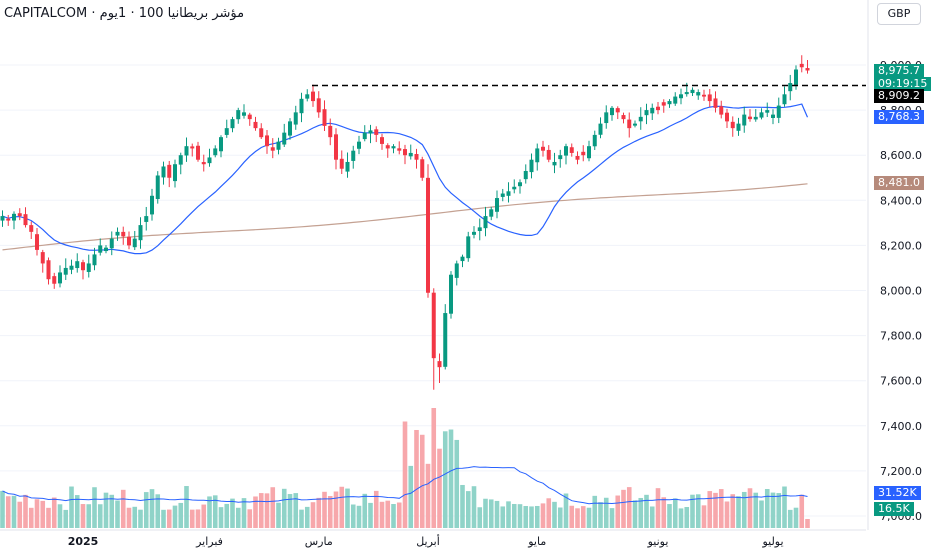  What do you see at coordinates (124, 13) in the screenshot?
I see `chart-title: CAPITALCOM · مؤشر بريطانيا 100 · 1يوم` at bounding box center [124, 13].